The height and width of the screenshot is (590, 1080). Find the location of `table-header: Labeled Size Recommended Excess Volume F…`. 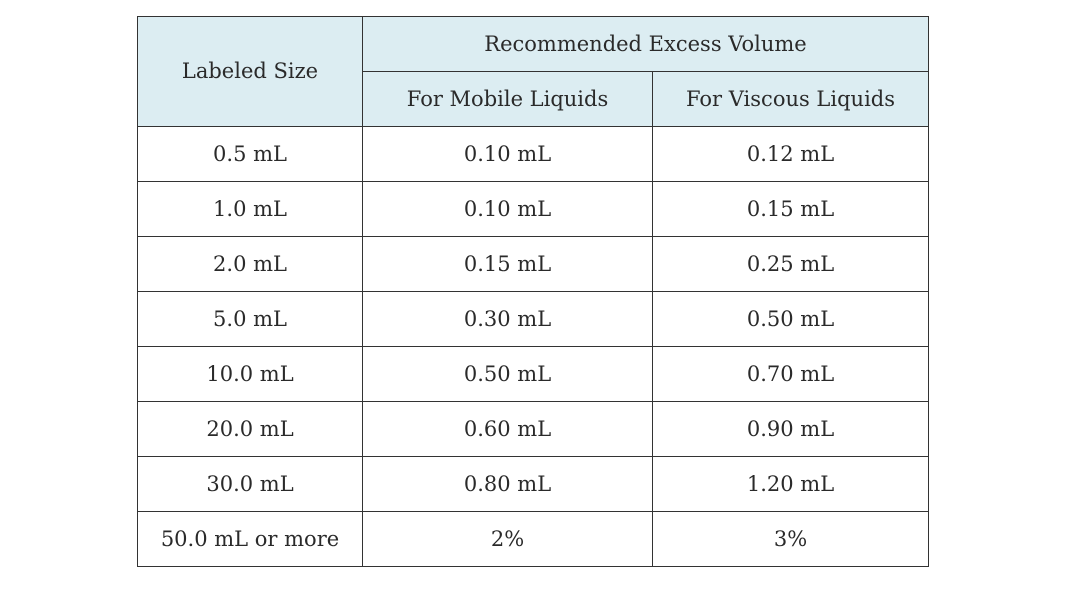

table-header: Labeled Size Recommended Excess Volume F… is located at coordinates (533, 71).